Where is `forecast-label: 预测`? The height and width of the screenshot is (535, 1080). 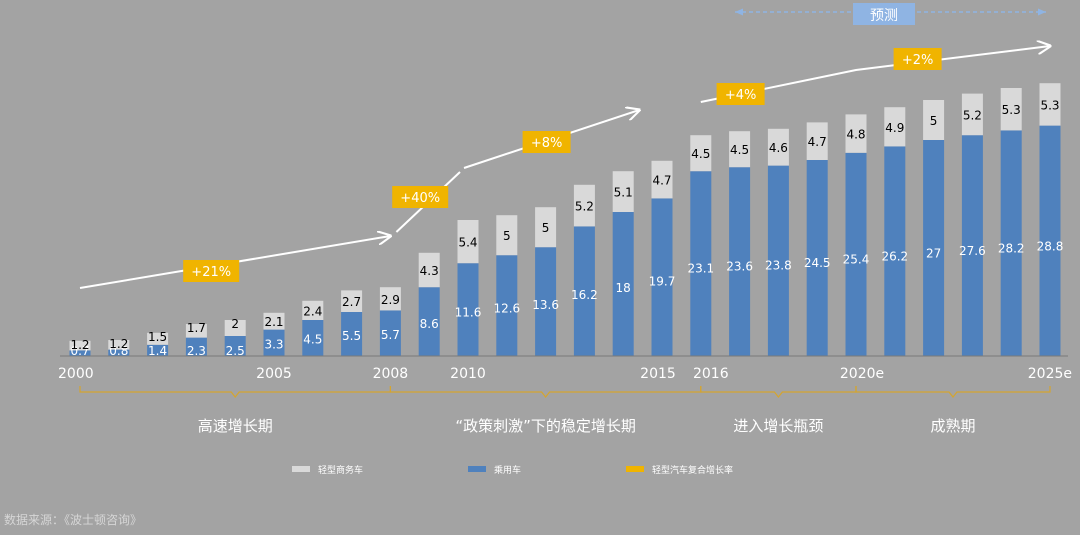
forecast-label: 预测 is located at coordinates (884, 16).